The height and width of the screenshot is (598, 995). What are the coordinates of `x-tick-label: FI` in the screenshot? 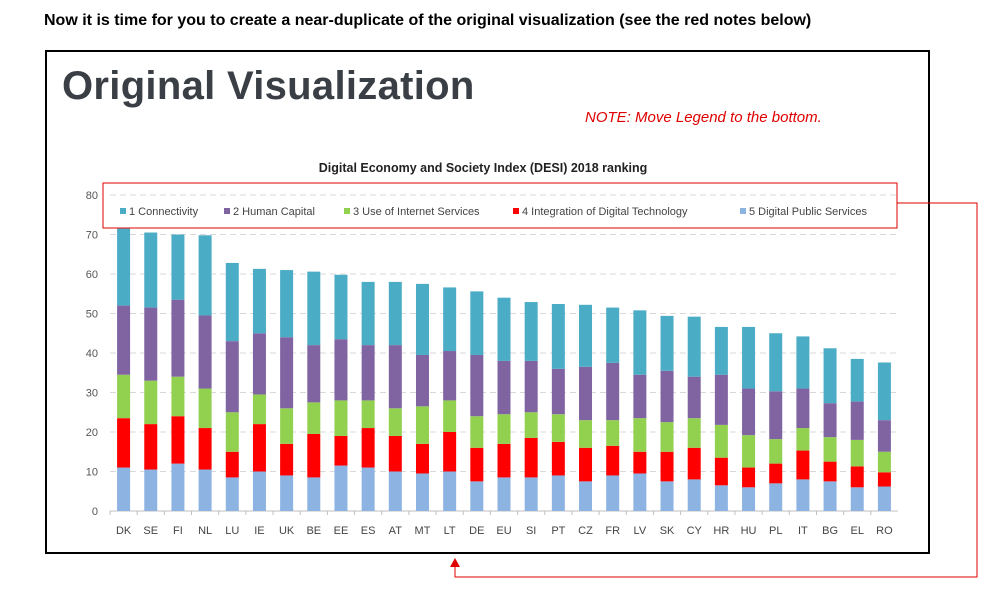 It's located at (178, 531).